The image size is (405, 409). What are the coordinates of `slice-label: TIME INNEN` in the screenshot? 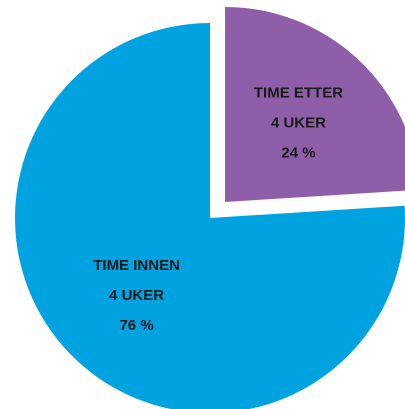 It's located at (136, 265).